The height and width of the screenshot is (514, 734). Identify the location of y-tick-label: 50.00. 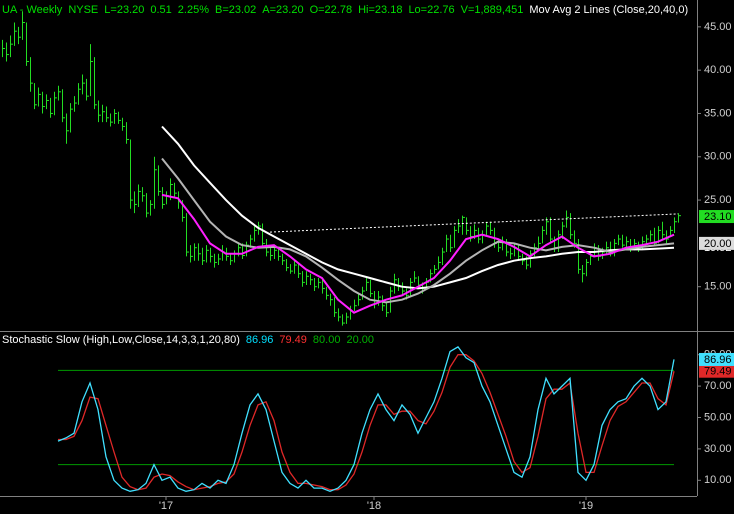
(718, 417).